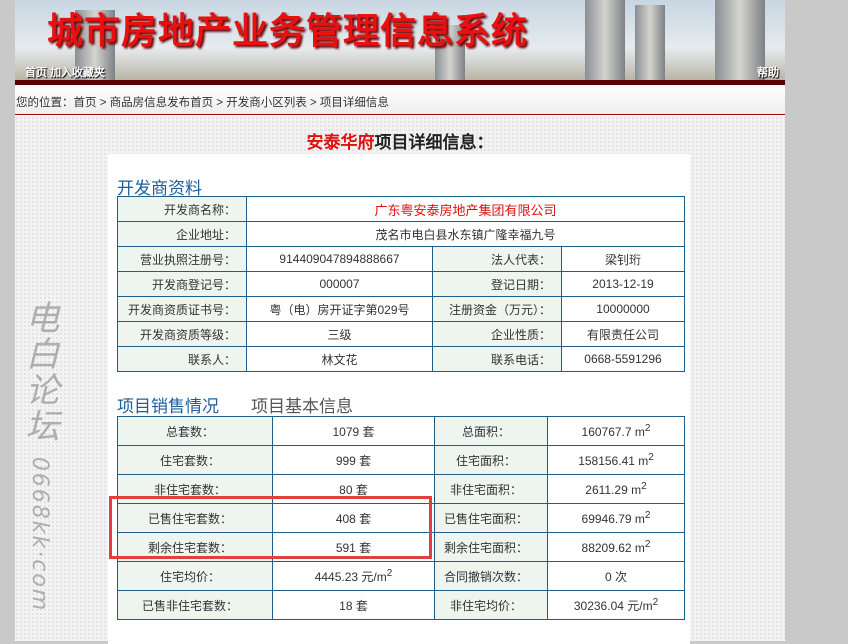 The height and width of the screenshot is (644, 848). Describe the element at coordinates (195, 576) in the screenshot. I see `table-cell: 住宅均价：` at that location.